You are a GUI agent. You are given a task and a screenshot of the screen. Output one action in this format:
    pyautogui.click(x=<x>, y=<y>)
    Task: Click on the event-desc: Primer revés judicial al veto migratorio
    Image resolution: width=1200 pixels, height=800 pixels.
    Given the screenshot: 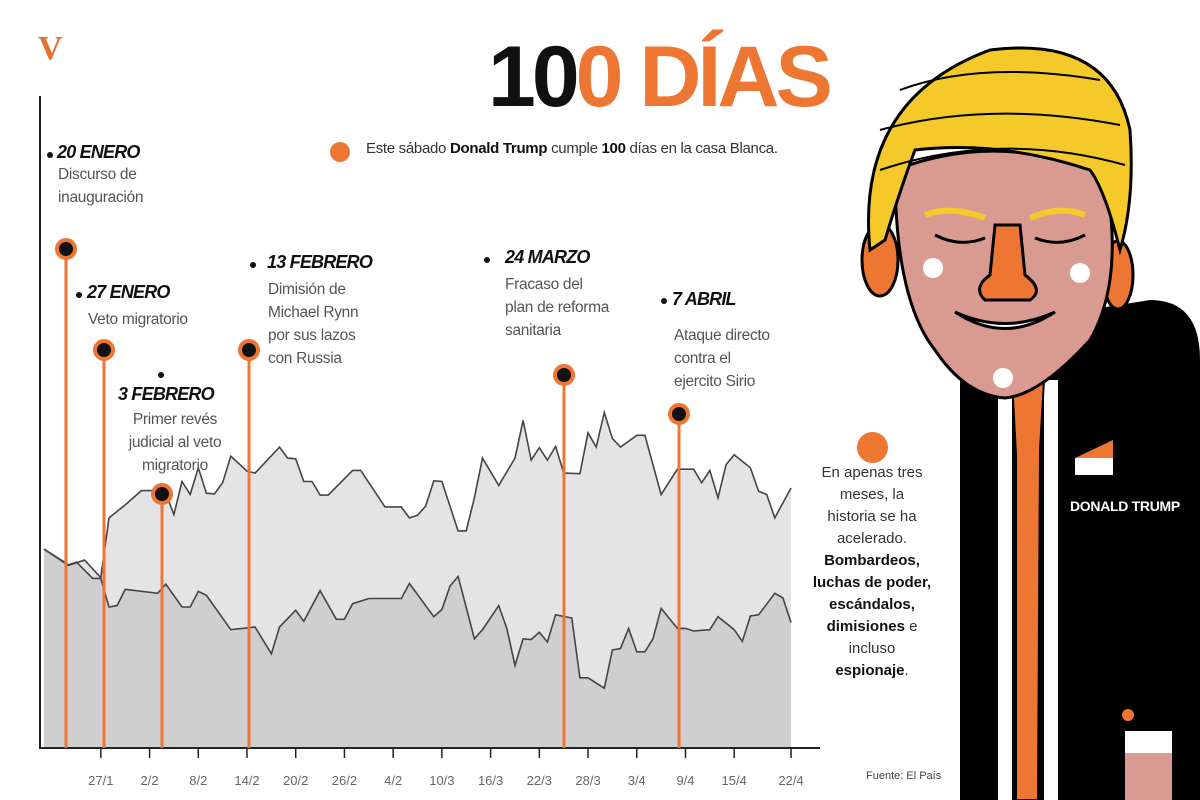 What is the action you would take?
    pyautogui.click(x=175, y=442)
    